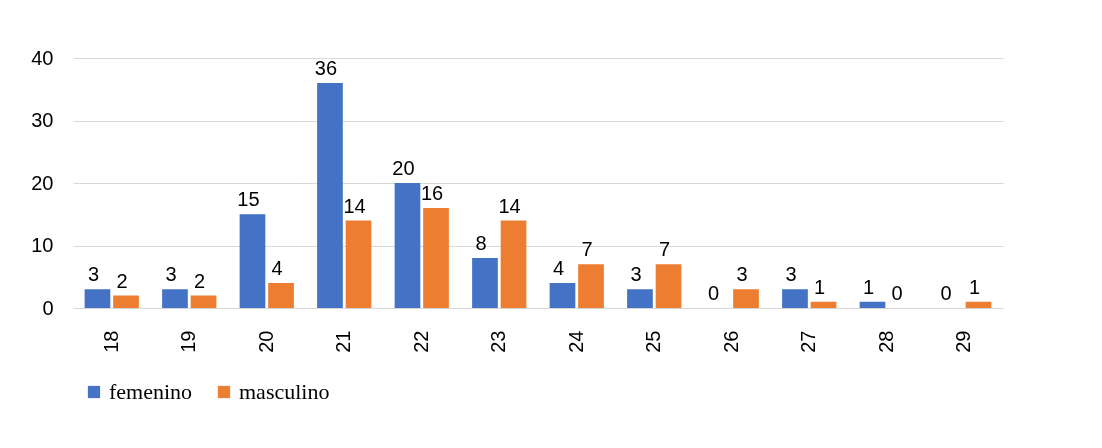 The height and width of the screenshot is (448, 1102). Describe the element at coordinates (498, 341) in the screenshot. I see `x-tick-label: 23` at that location.